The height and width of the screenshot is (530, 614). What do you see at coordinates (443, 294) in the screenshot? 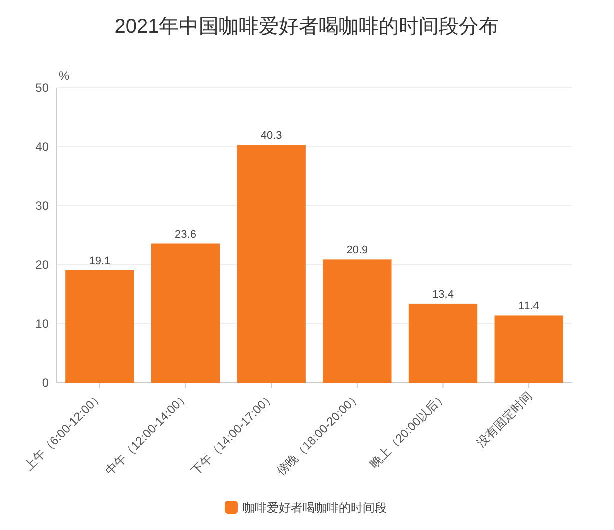
I see `data-label: 13.4` at bounding box center [443, 294].